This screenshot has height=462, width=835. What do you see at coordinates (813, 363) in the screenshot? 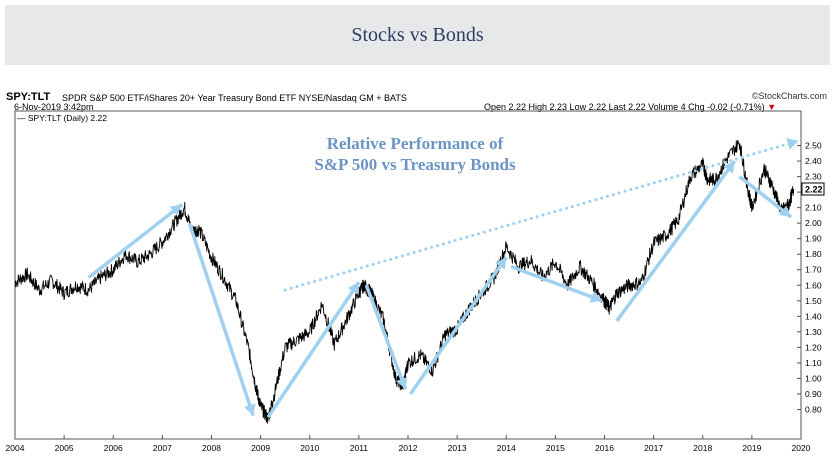
I see `y-tick-label: 1.10` at bounding box center [813, 363].